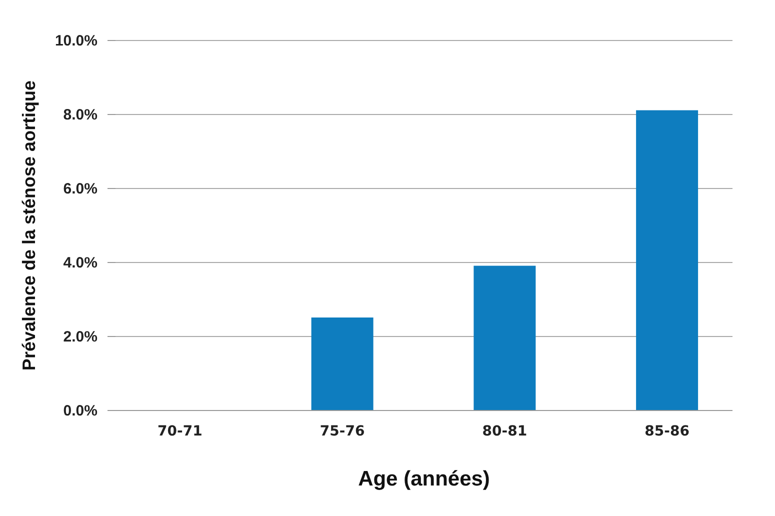 This screenshot has height=516, width=775. Describe the element at coordinates (80, 115) in the screenshot. I see `y-tick-label: 8.0%` at that location.